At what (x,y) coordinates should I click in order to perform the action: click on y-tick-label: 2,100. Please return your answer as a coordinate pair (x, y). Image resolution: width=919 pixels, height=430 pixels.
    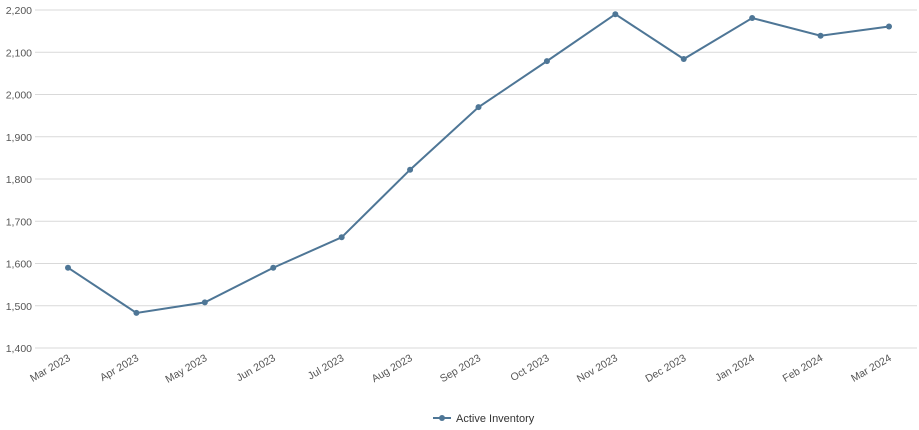
    Looking at the image, I should click on (19, 53).